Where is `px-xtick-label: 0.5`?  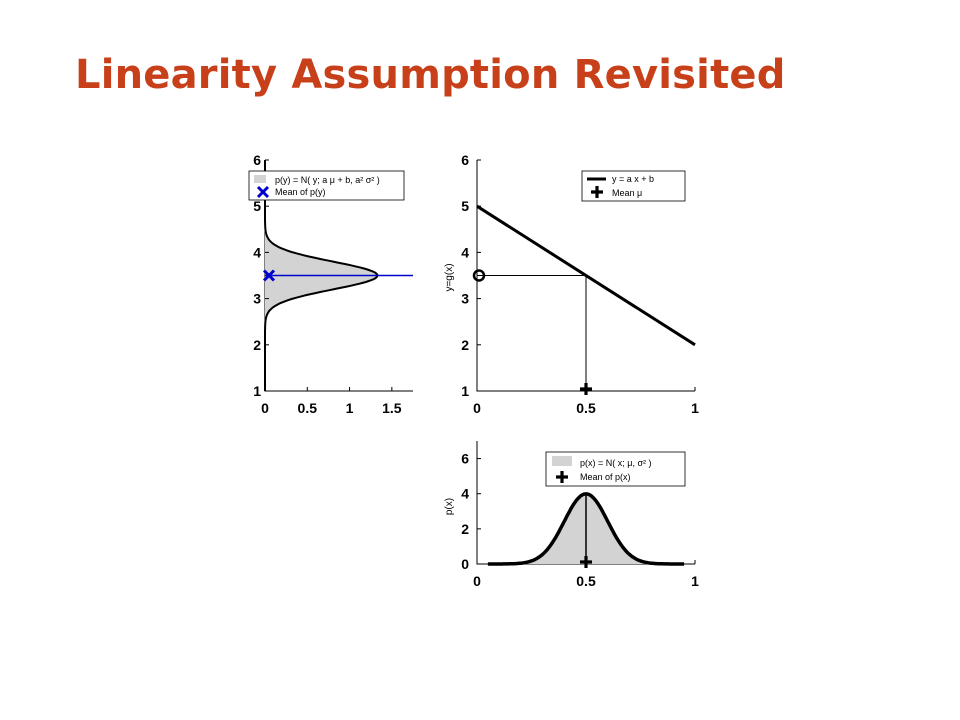
px-xtick-label: 0.5 is located at coordinates (586, 581).